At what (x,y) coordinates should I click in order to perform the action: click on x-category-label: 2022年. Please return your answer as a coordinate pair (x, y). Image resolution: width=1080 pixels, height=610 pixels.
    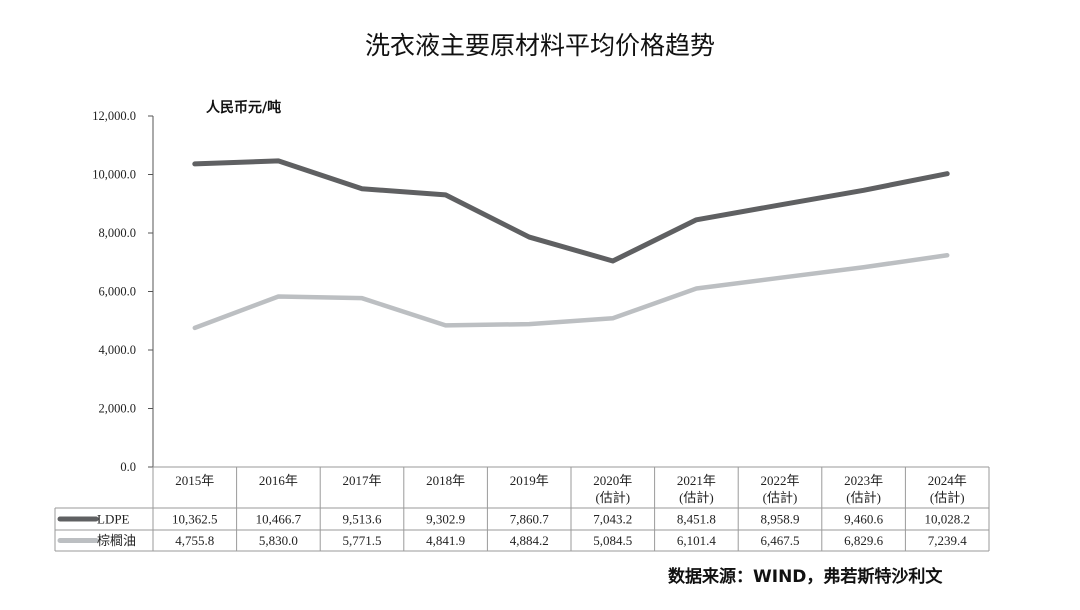
    Looking at the image, I should click on (779, 480).